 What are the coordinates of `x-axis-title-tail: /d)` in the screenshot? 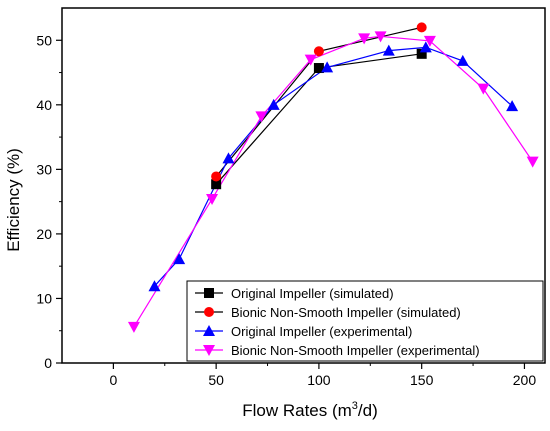 It's located at (368, 410).